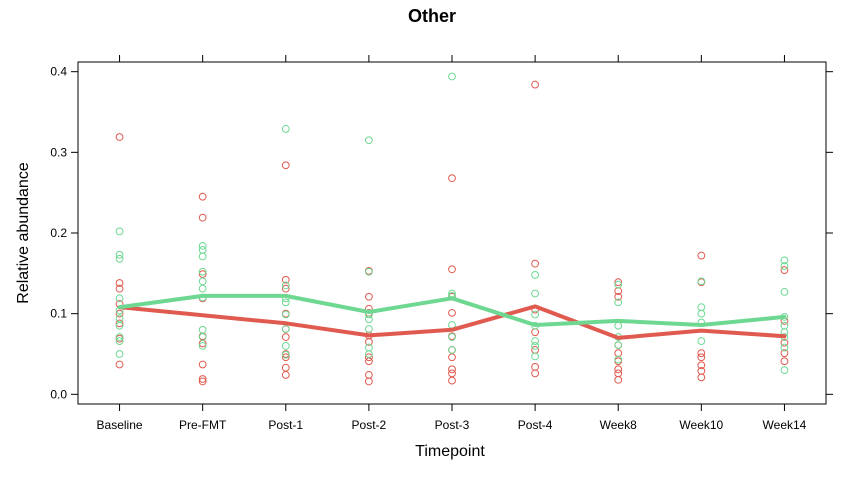  I want to click on y-tick-label: 0.2, so click(58, 233).